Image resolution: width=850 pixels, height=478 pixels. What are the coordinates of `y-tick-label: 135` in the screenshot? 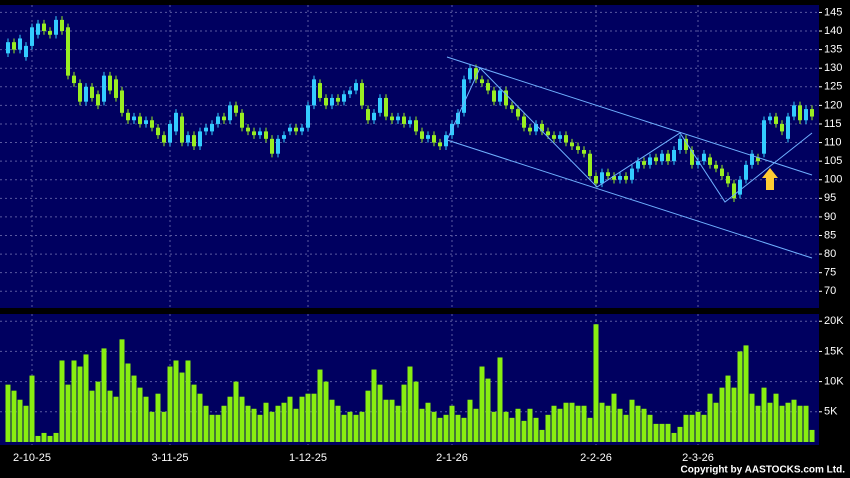 It's located at (833, 50).